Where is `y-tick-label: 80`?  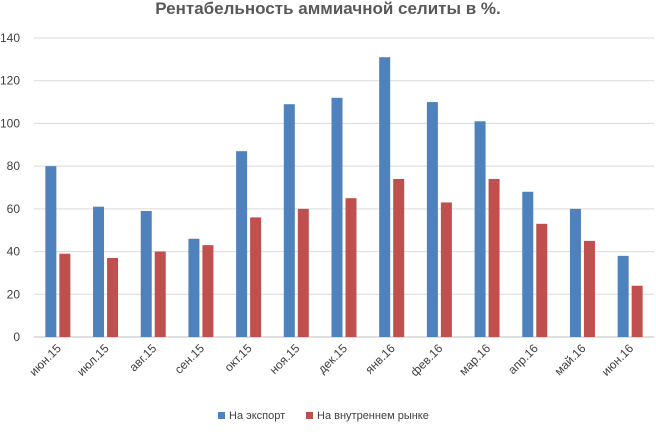 y-tick-label: 80 is located at coordinates (14, 166).